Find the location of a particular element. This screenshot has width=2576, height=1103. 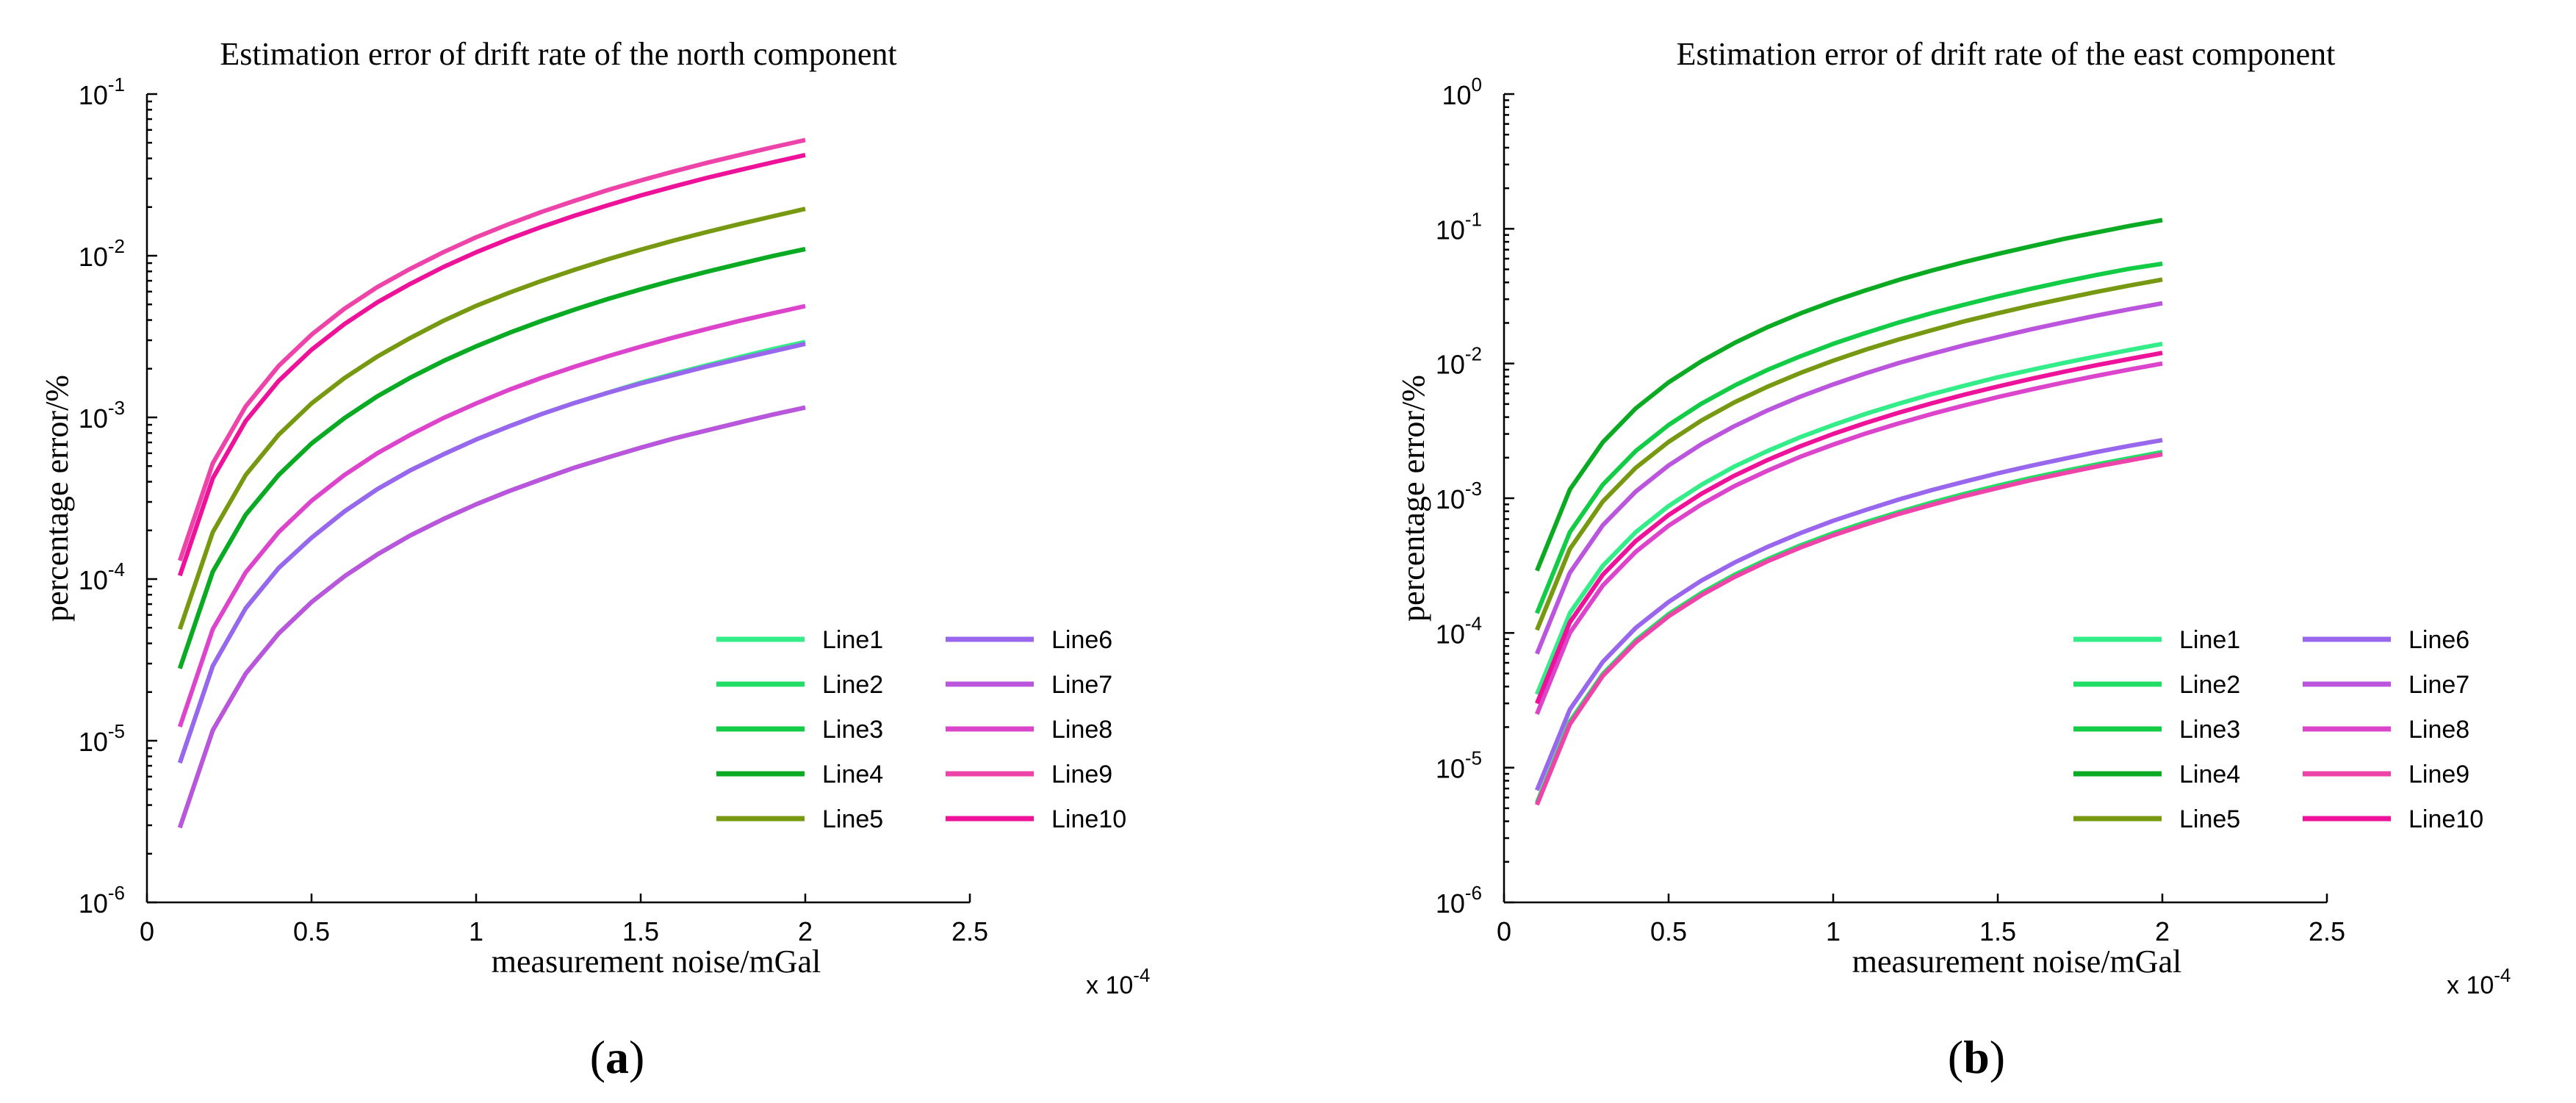

y-tick-label: 10⁻² is located at coordinates (1459, 361).